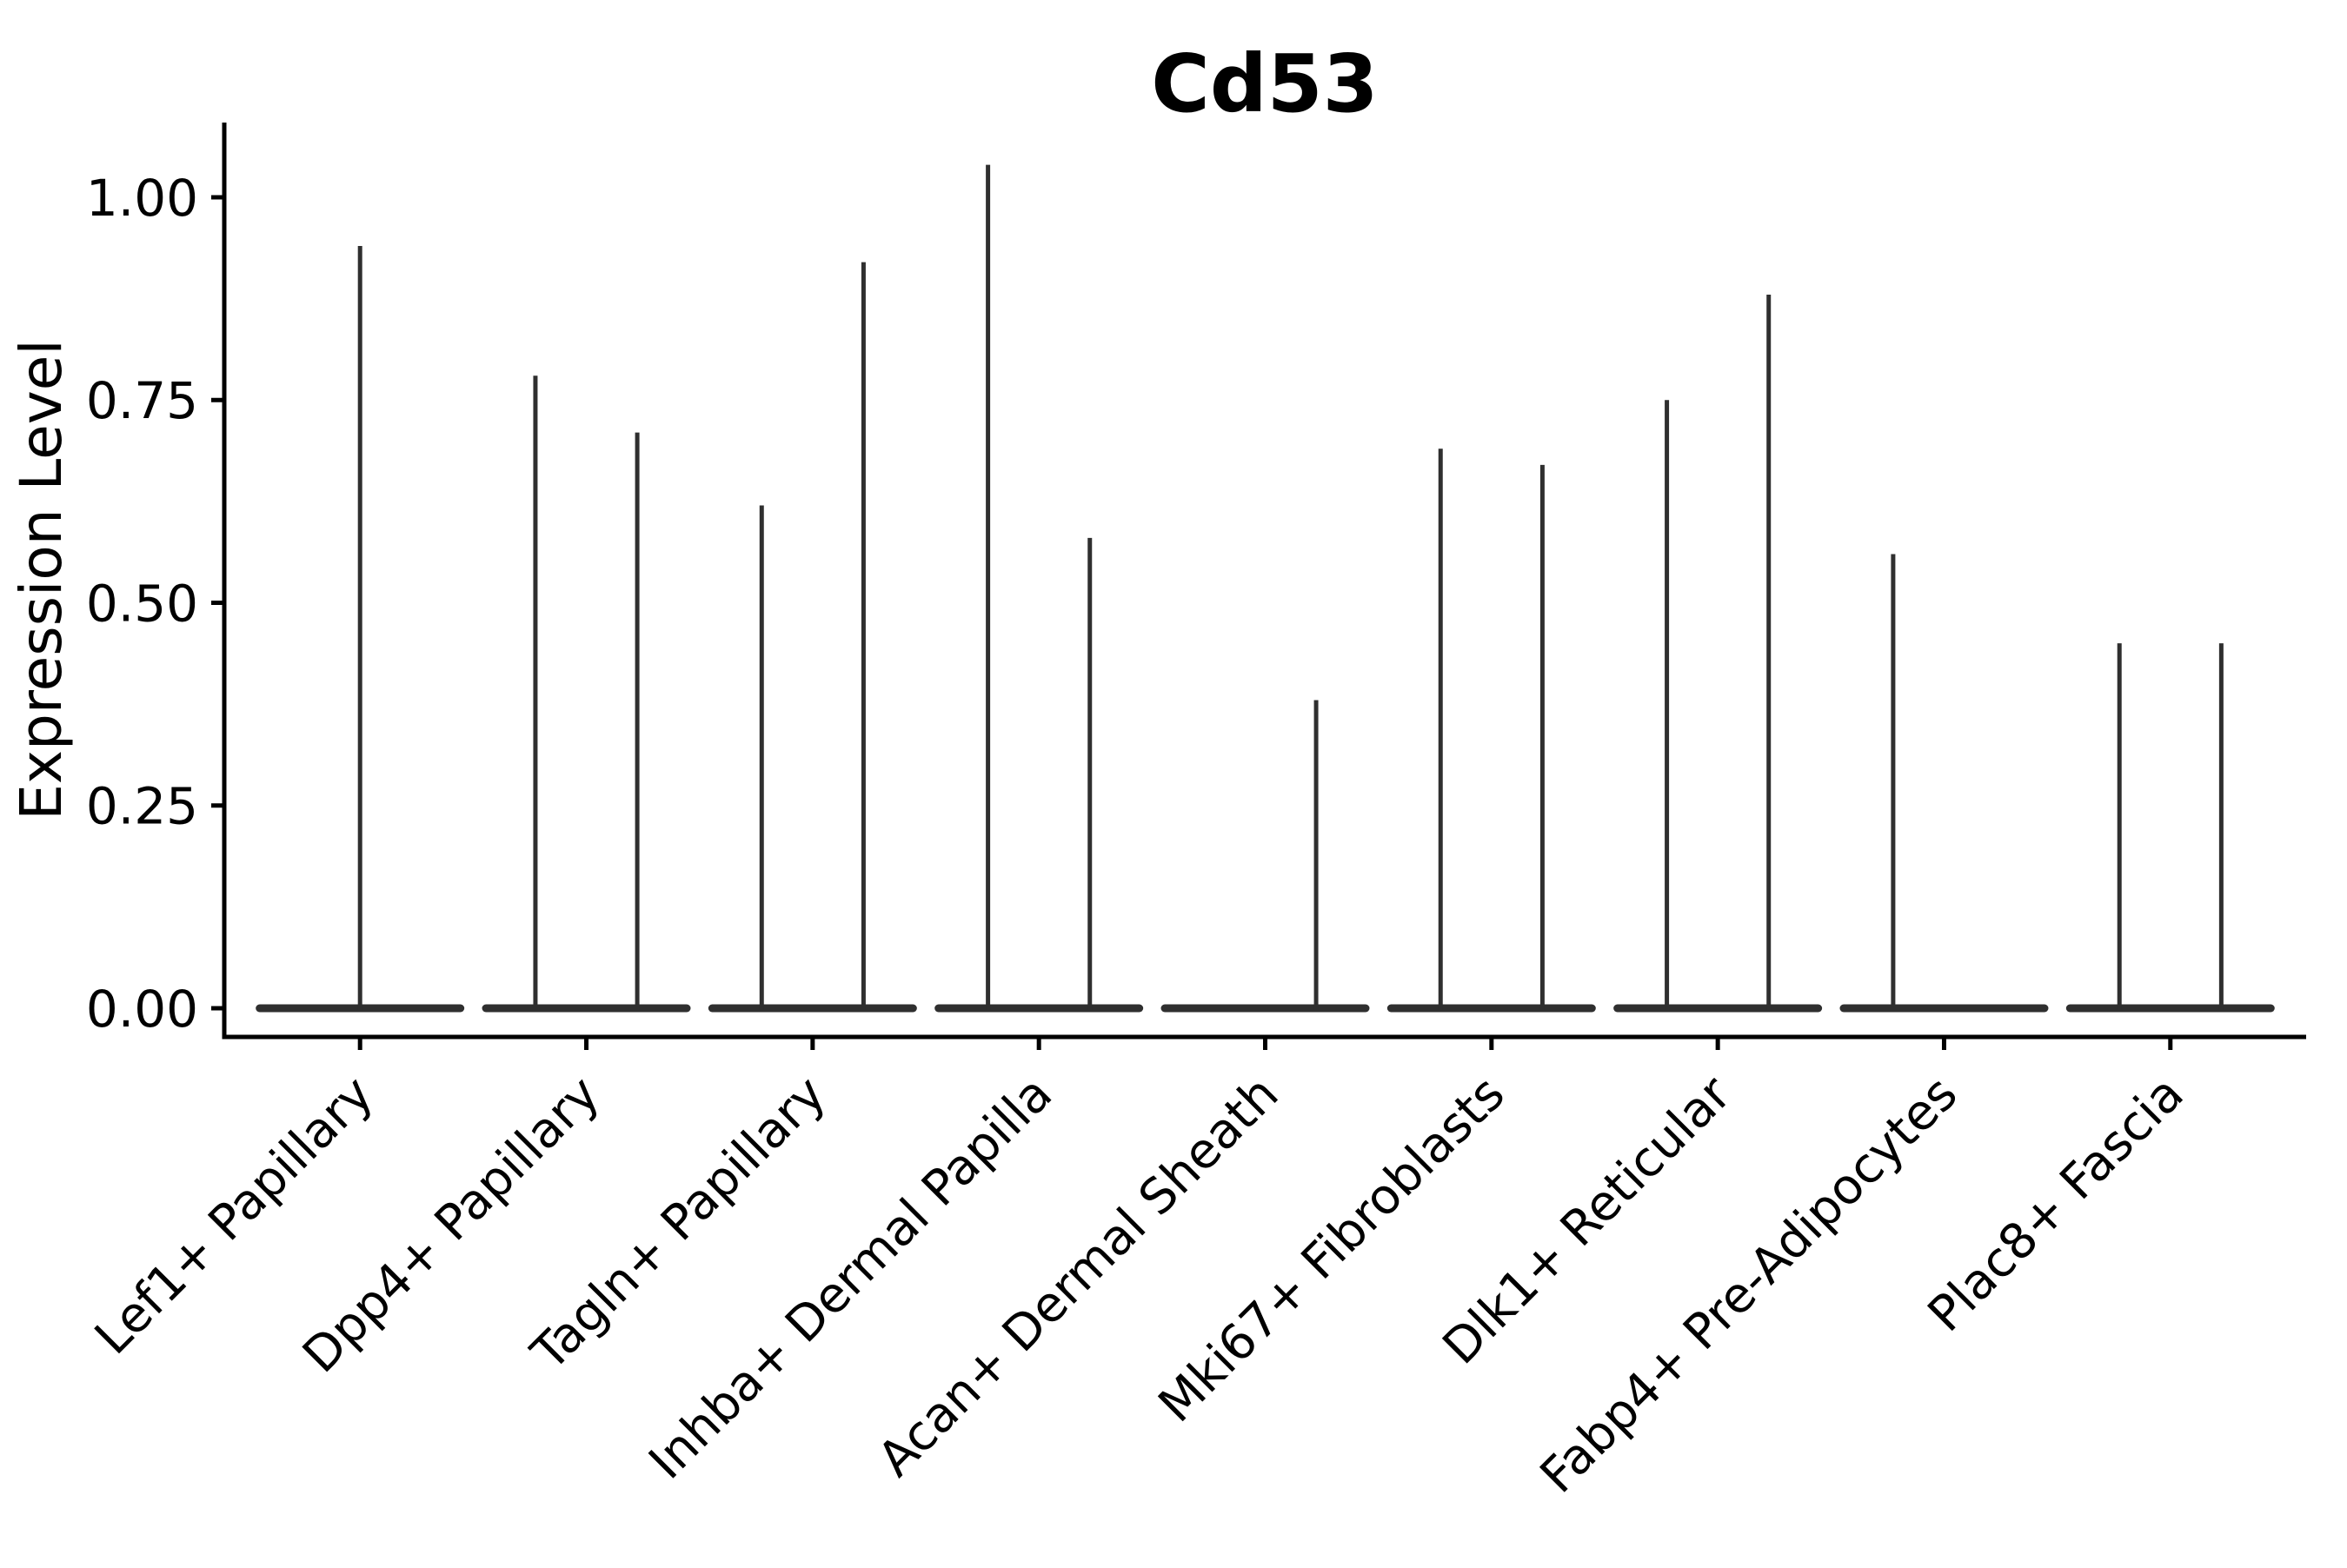 This screenshot has width=2347, height=1568. Describe the element at coordinates (142, 198) in the screenshot. I see `y-tick-label: 1.00` at that location.